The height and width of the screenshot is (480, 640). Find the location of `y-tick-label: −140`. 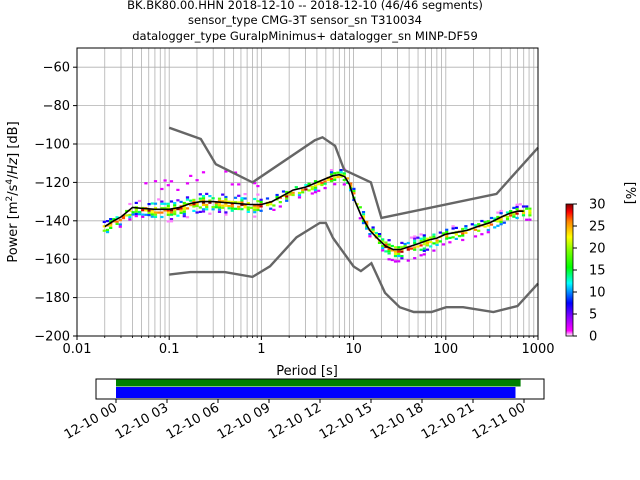

y-tick-label: −140 is located at coordinates (52, 221).